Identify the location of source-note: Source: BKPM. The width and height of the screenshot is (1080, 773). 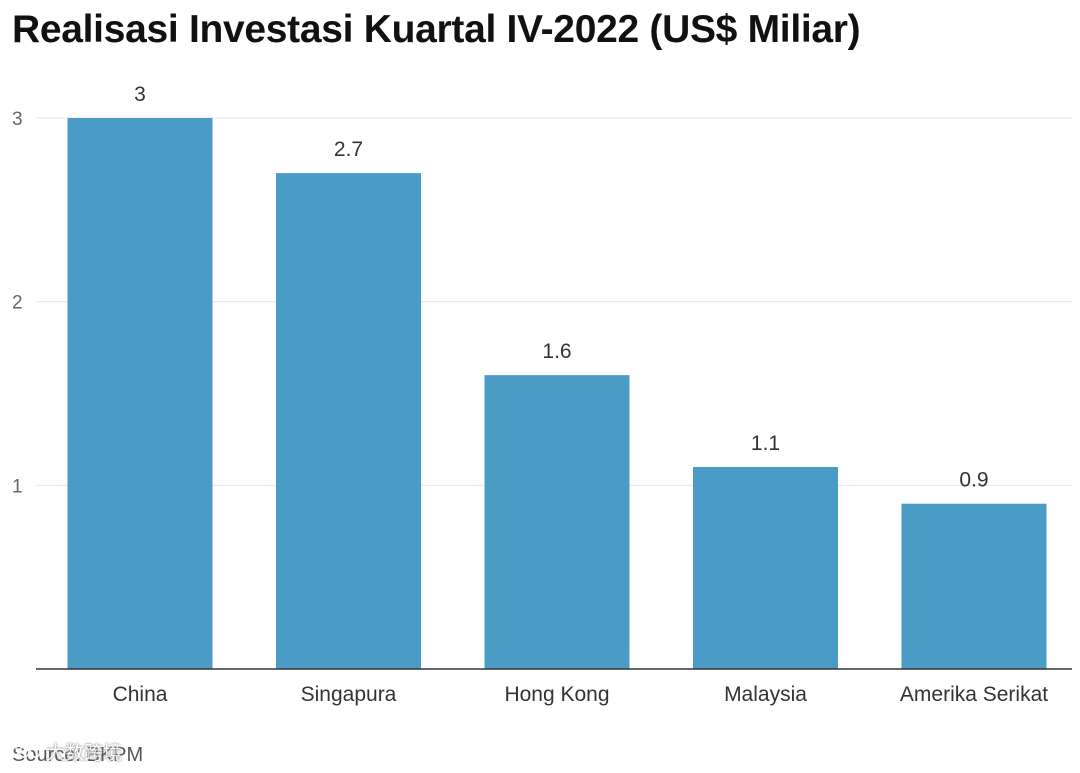
(78, 755).